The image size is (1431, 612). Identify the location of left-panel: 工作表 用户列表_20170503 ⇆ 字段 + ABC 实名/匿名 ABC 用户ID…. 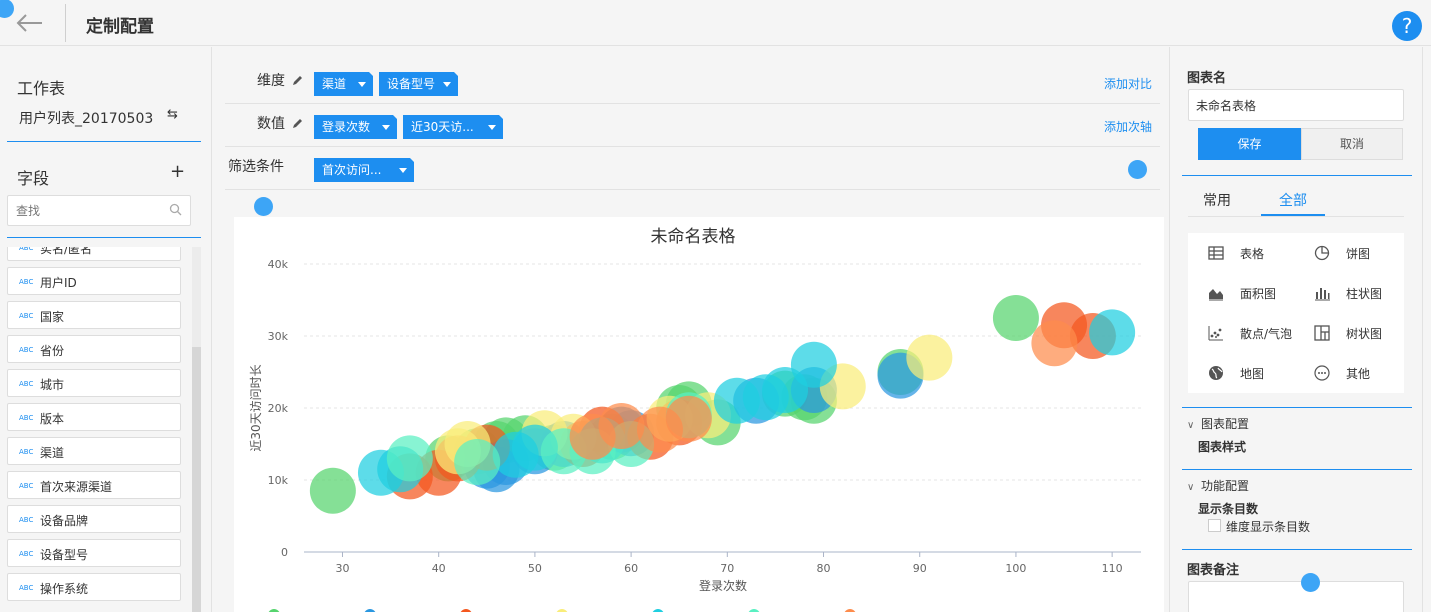
(106, 329).